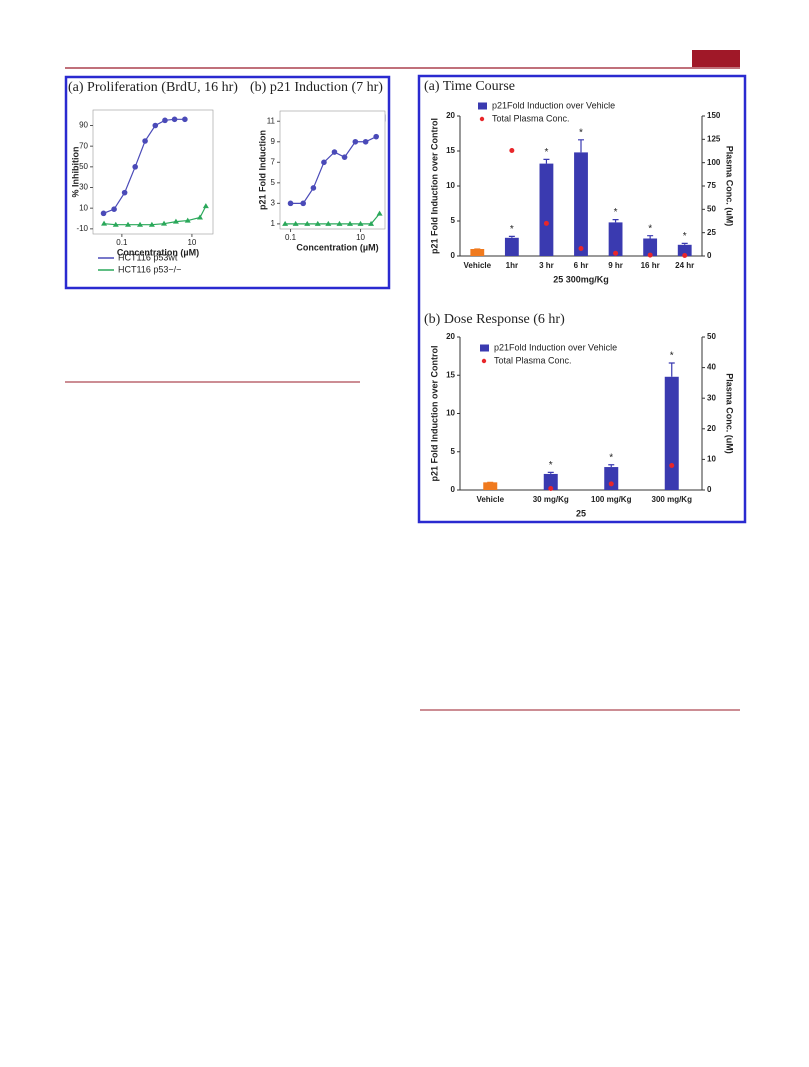 This screenshot has height=1067, width=809. Describe the element at coordinates (512, 265) in the screenshot. I see `x-tick-label: 1hr` at that location.